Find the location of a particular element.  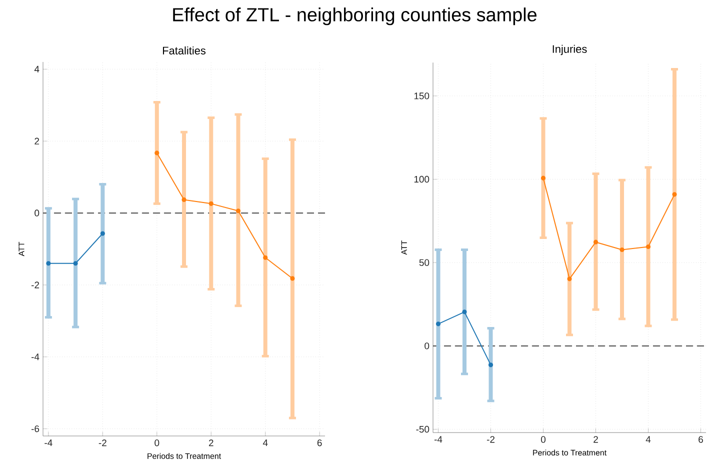

y-tick-label: 2 is located at coordinates (37, 141).